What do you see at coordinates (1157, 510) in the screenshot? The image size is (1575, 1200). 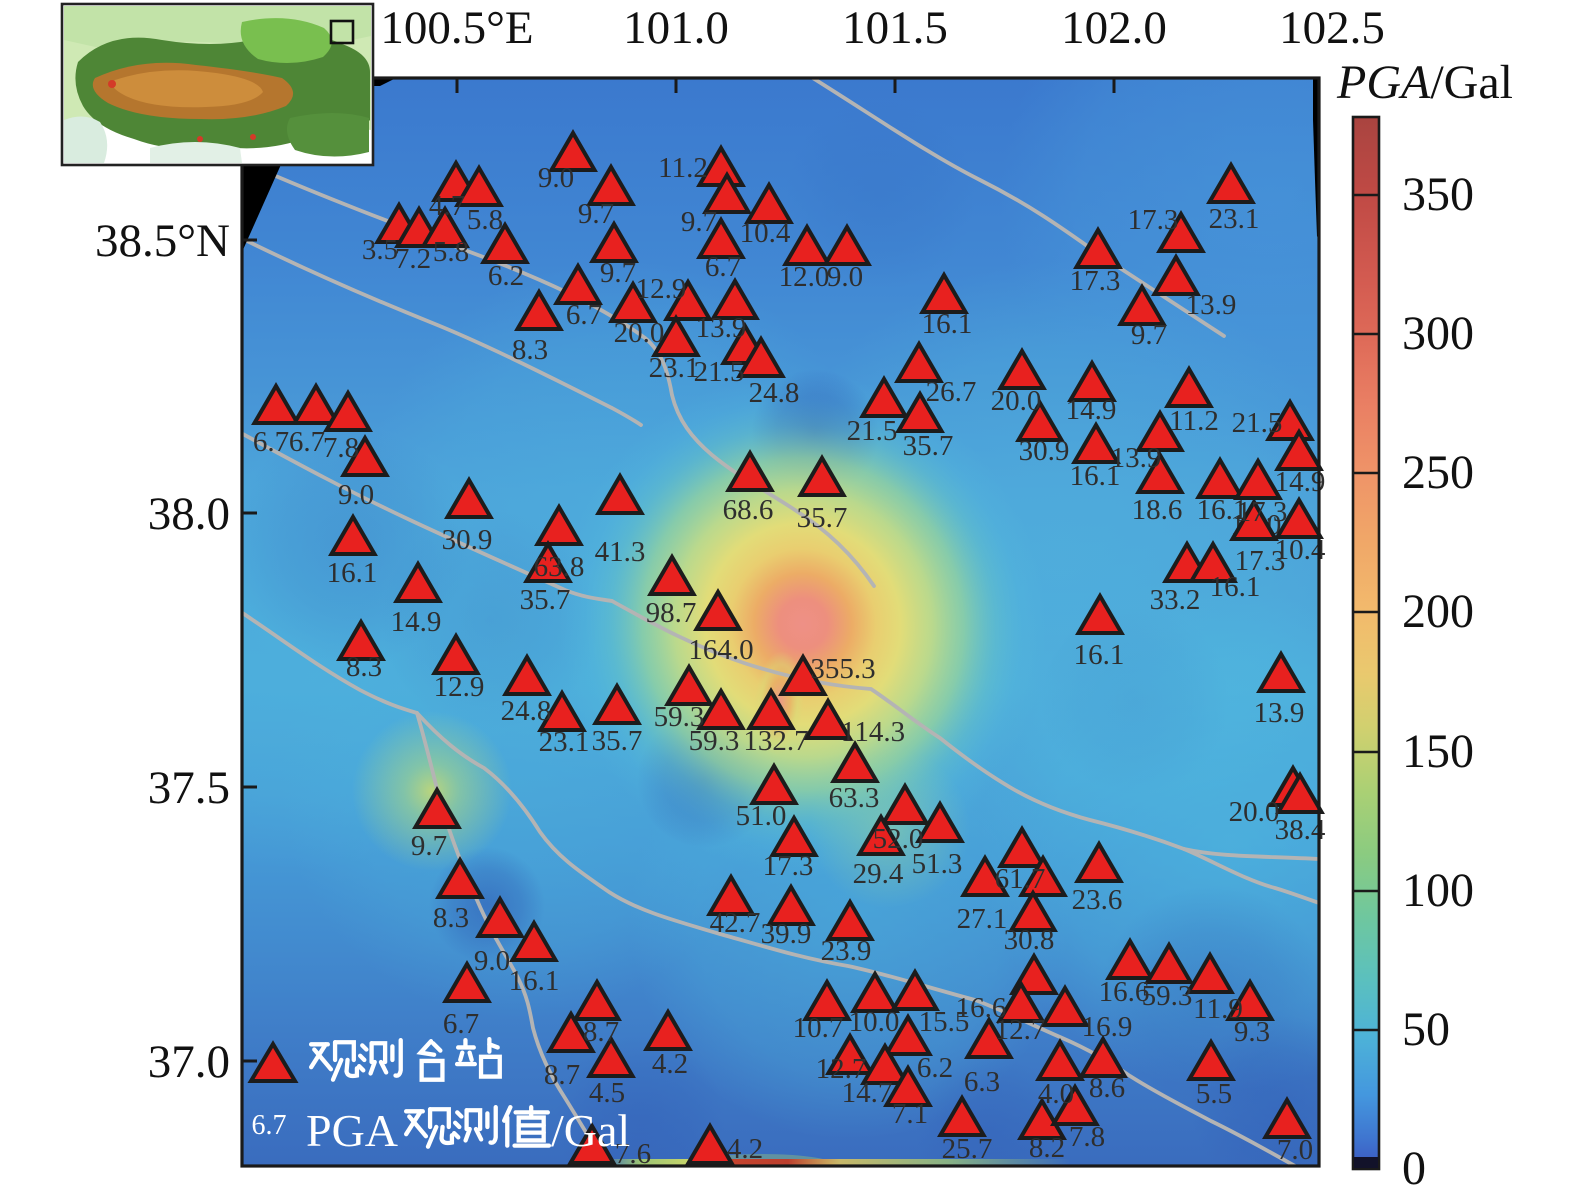 I see `svg-text: 18.6` at bounding box center [1157, 510].